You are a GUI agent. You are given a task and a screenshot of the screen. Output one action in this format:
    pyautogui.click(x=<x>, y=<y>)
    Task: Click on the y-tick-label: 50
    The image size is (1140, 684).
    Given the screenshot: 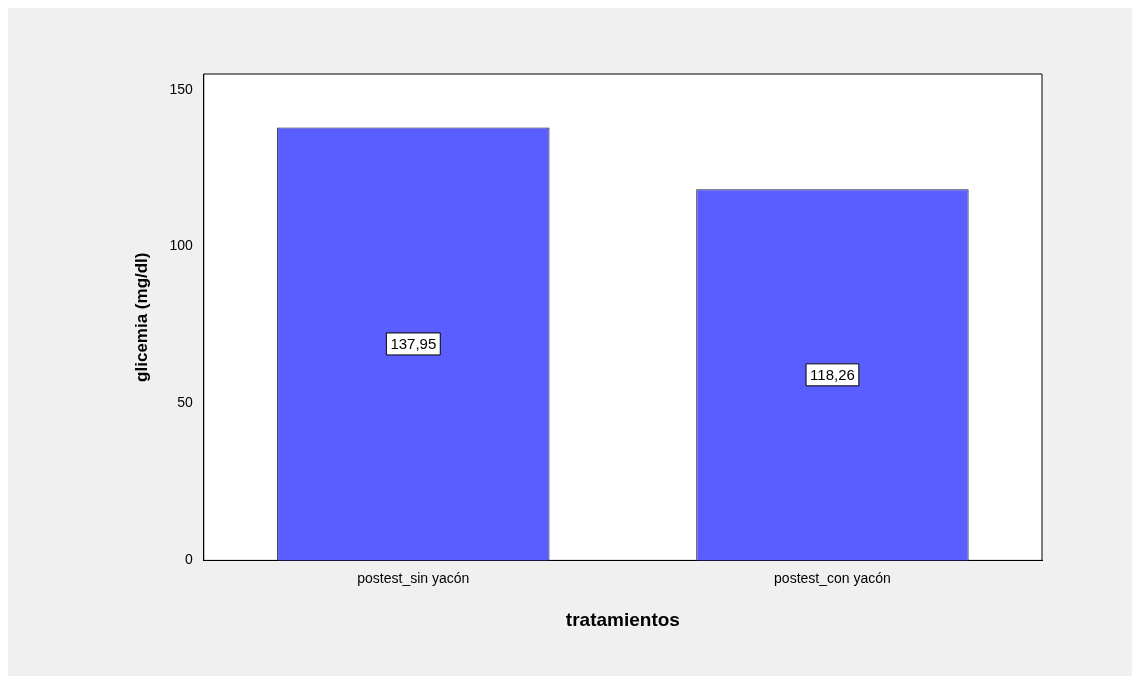 What is the action you would take?
    pyautogui.click(x=185, y=402)
    